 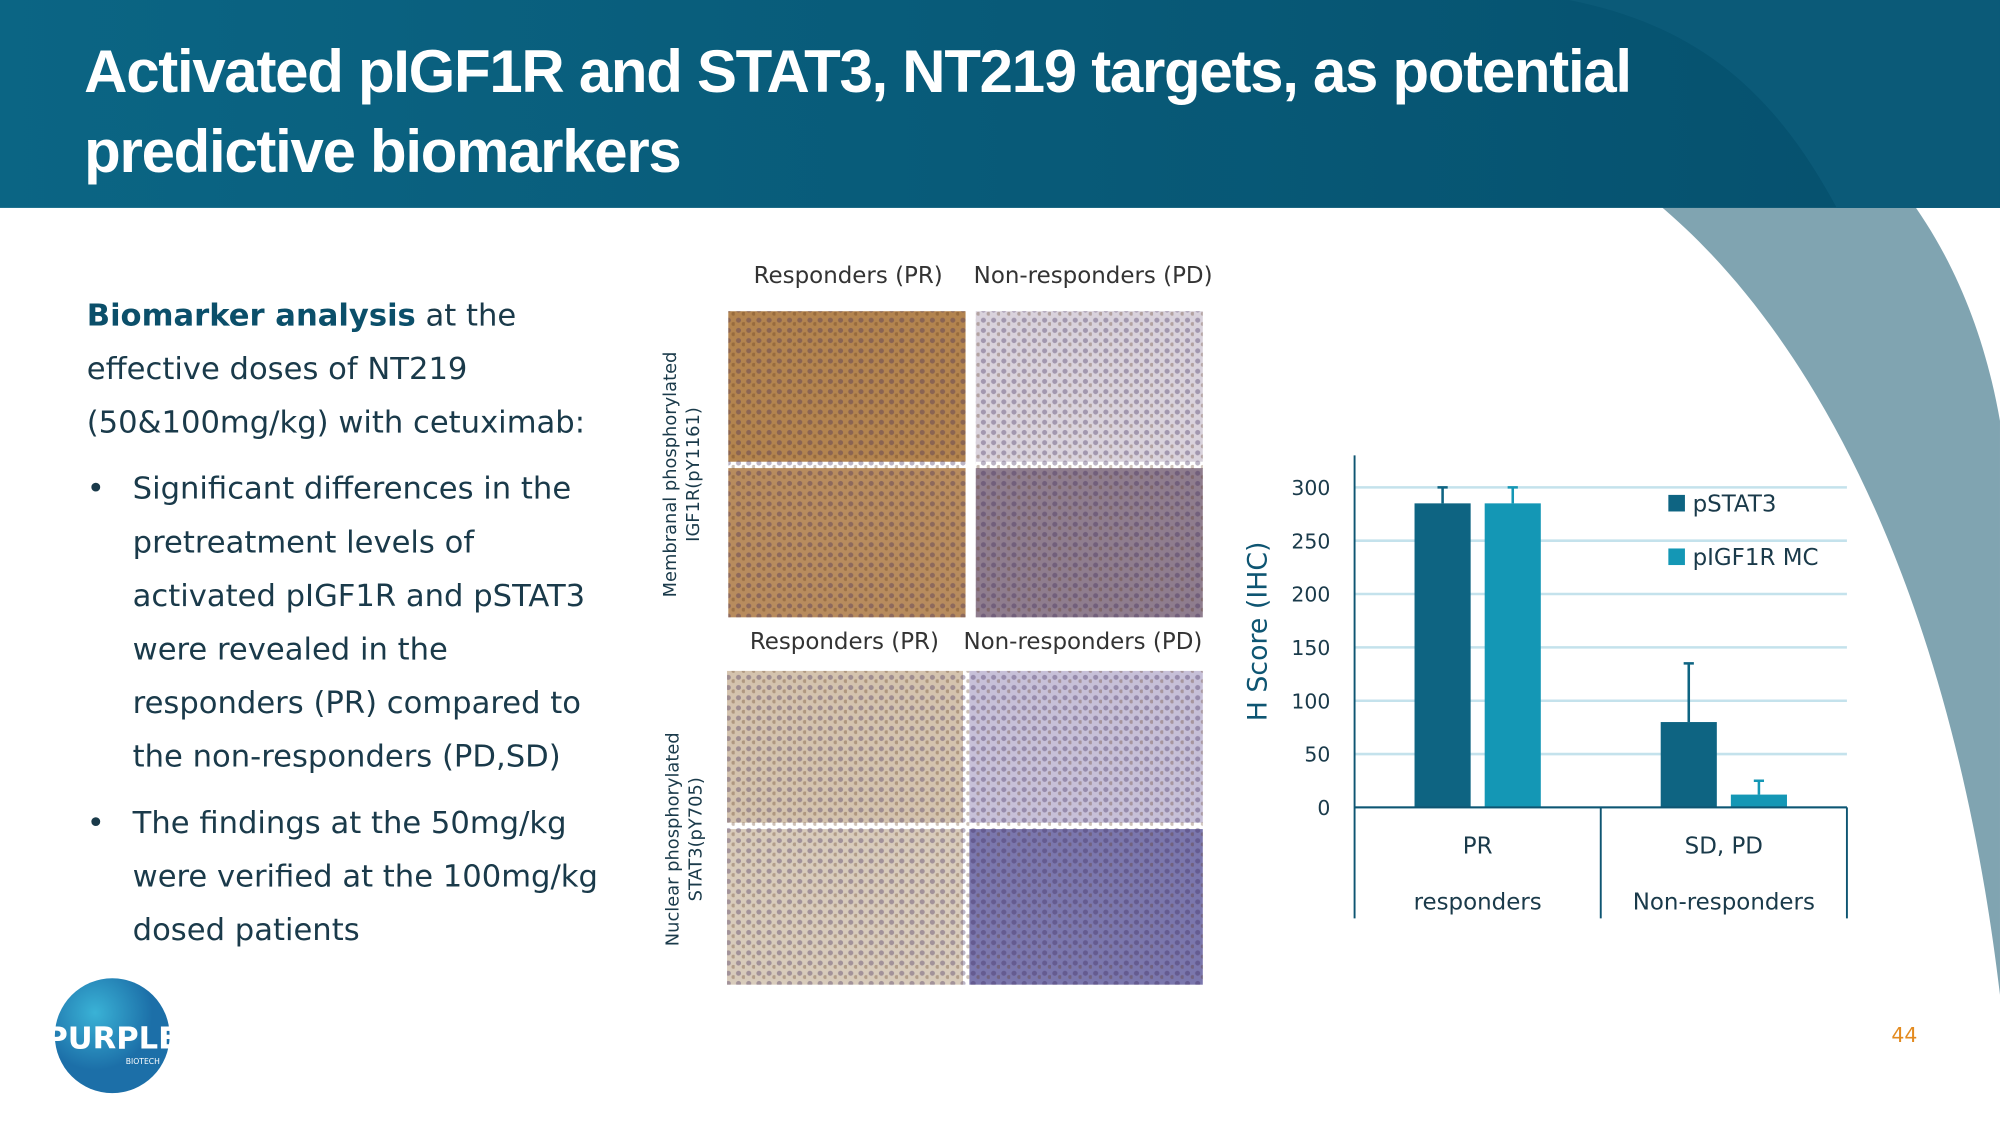 I want to click on y-tick-label: 150, so click(x=1310, y=648).